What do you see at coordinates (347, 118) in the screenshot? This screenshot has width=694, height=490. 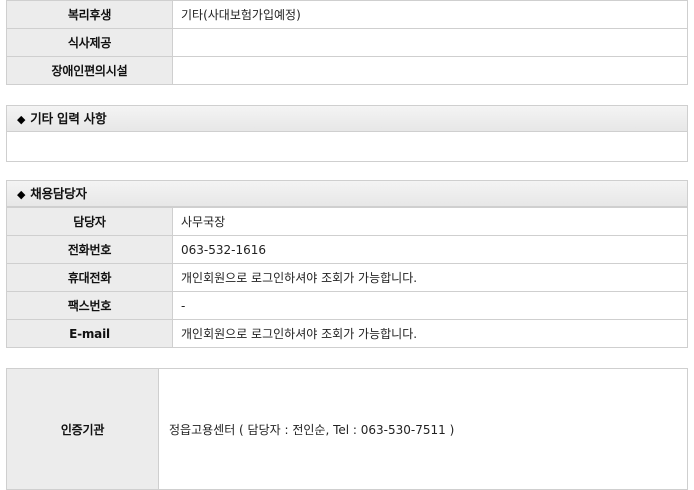 I see `etc-section-header: ◆ 기타 입력 사항` at bounding box center [347, 118].